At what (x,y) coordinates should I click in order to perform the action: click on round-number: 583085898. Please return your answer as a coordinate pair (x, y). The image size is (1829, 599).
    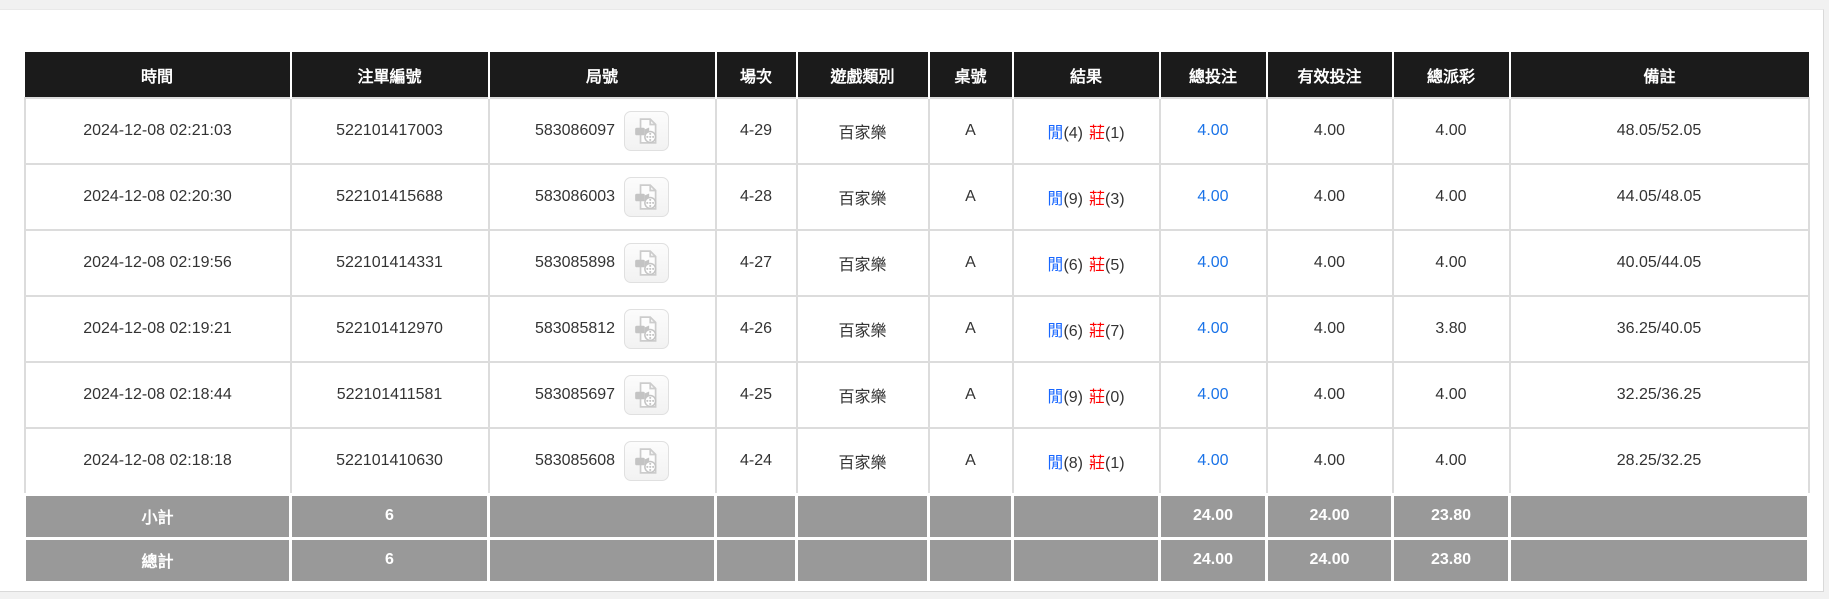
    Looking at the image, I should click on (575, 262).